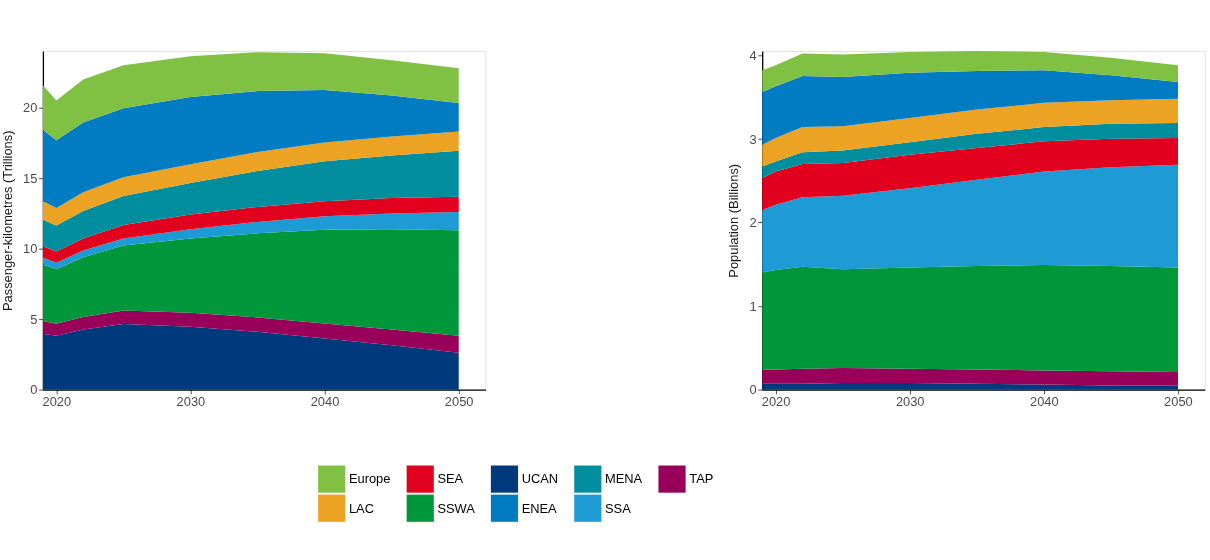  What do you see at coordinates (539, 508) in the screenshot?
I see `legend-label: ENEA` at bounding box center [539, 508].